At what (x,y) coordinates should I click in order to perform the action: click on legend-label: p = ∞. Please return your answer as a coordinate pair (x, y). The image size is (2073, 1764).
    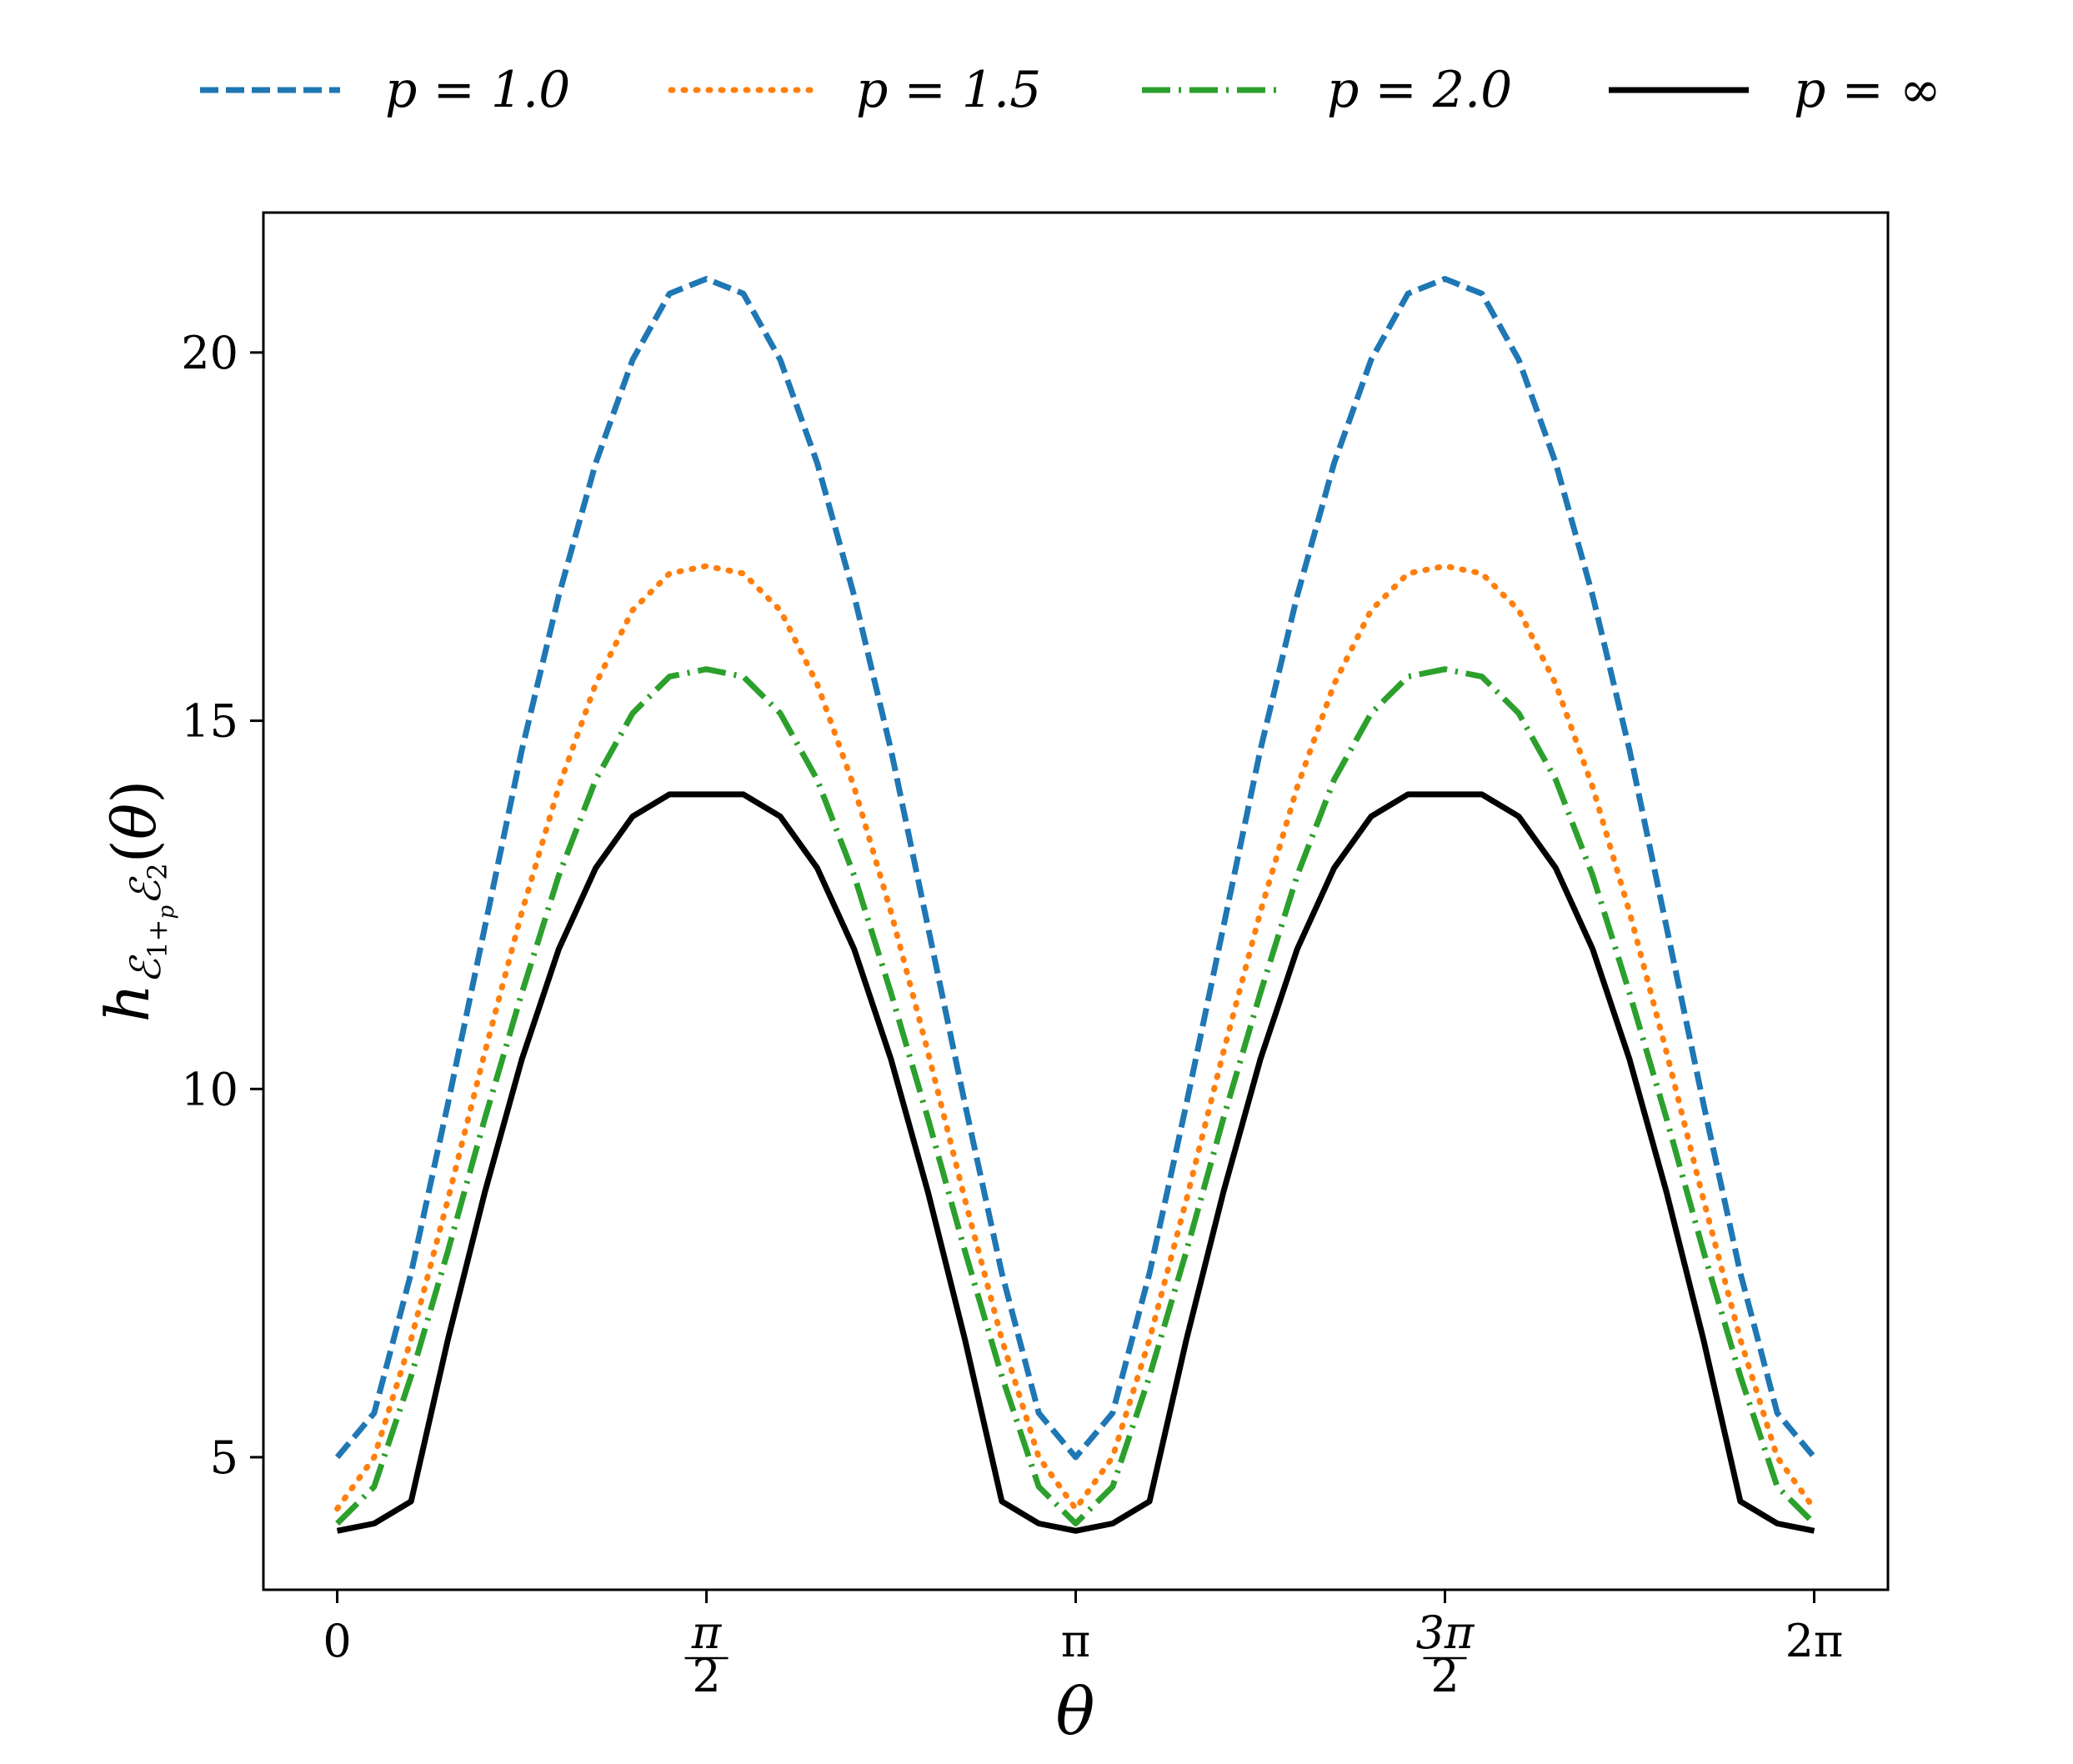
    Looking at the image, I should click on (1867, 90).